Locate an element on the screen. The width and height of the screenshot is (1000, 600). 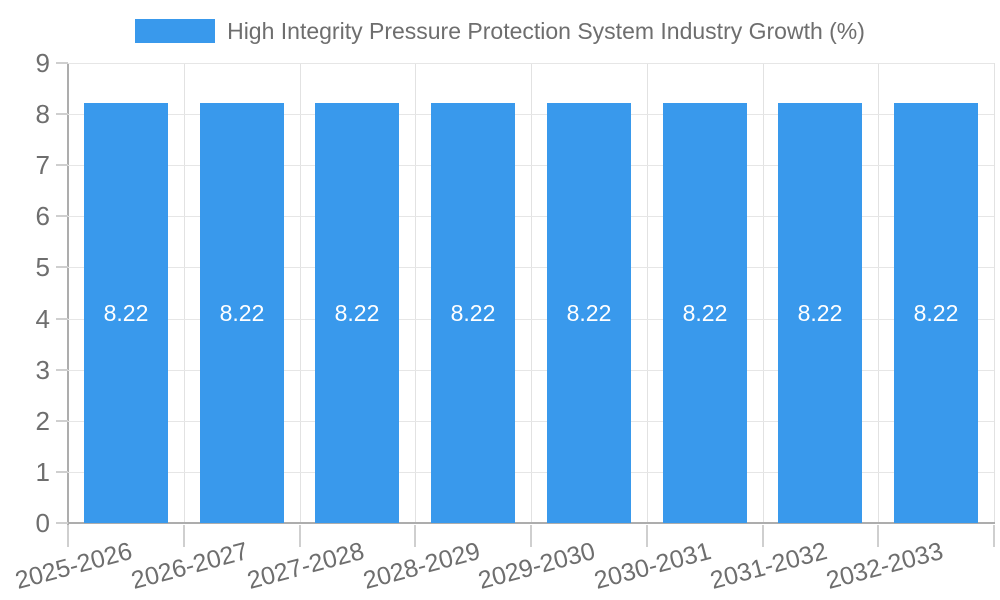
x-axis-label: 2026-2027 is located at coordinates (190, 565).